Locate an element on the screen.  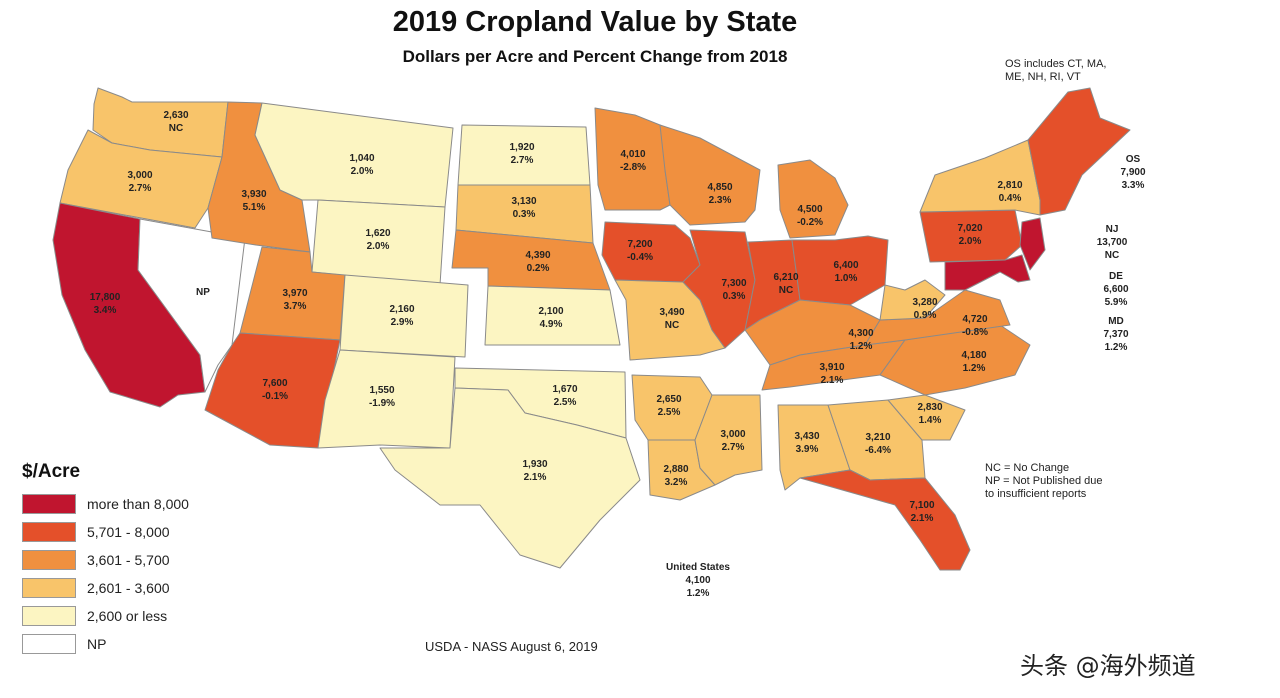
side-OS-change: 3.3% is located at coordinates (1133, 185).